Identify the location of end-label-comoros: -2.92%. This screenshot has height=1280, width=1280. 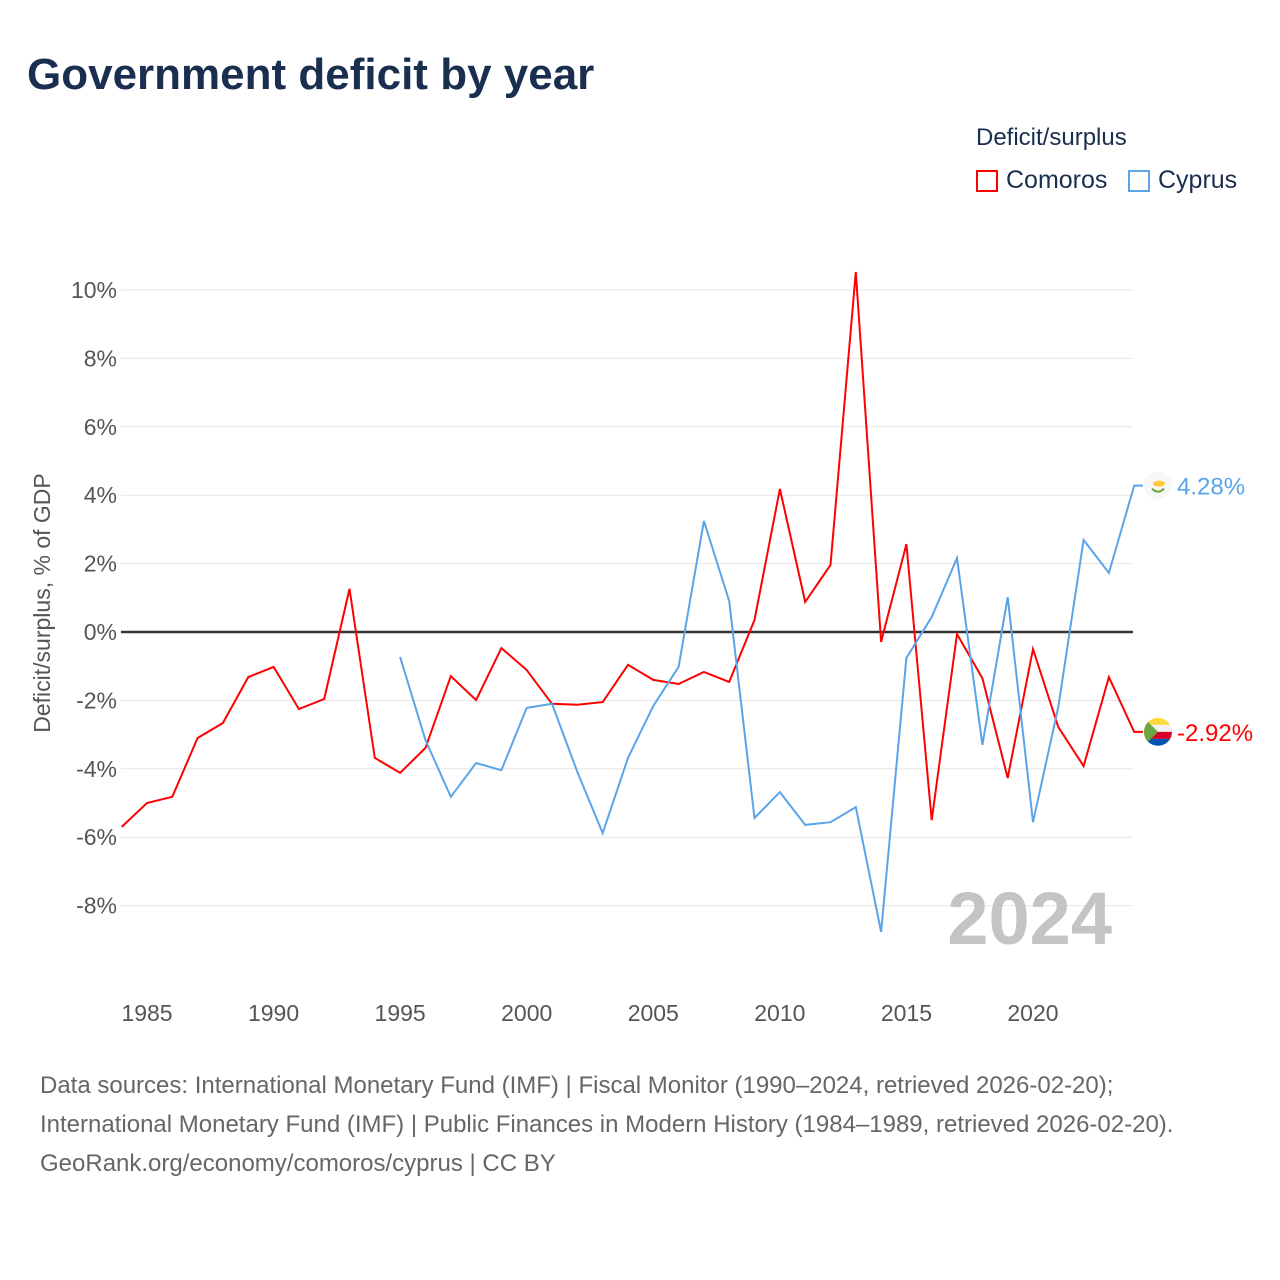
(1215, 733).